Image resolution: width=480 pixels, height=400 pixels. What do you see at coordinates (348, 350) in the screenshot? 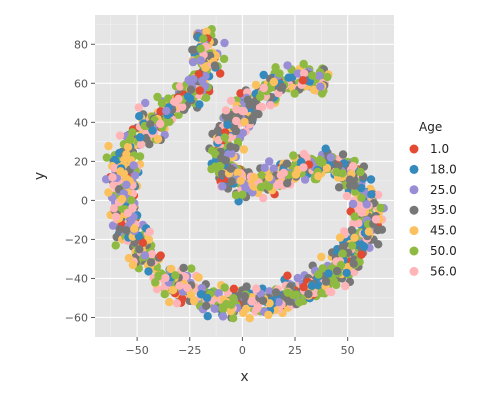
I see `x-tick-label: 50` at bounding box center [348, 350].